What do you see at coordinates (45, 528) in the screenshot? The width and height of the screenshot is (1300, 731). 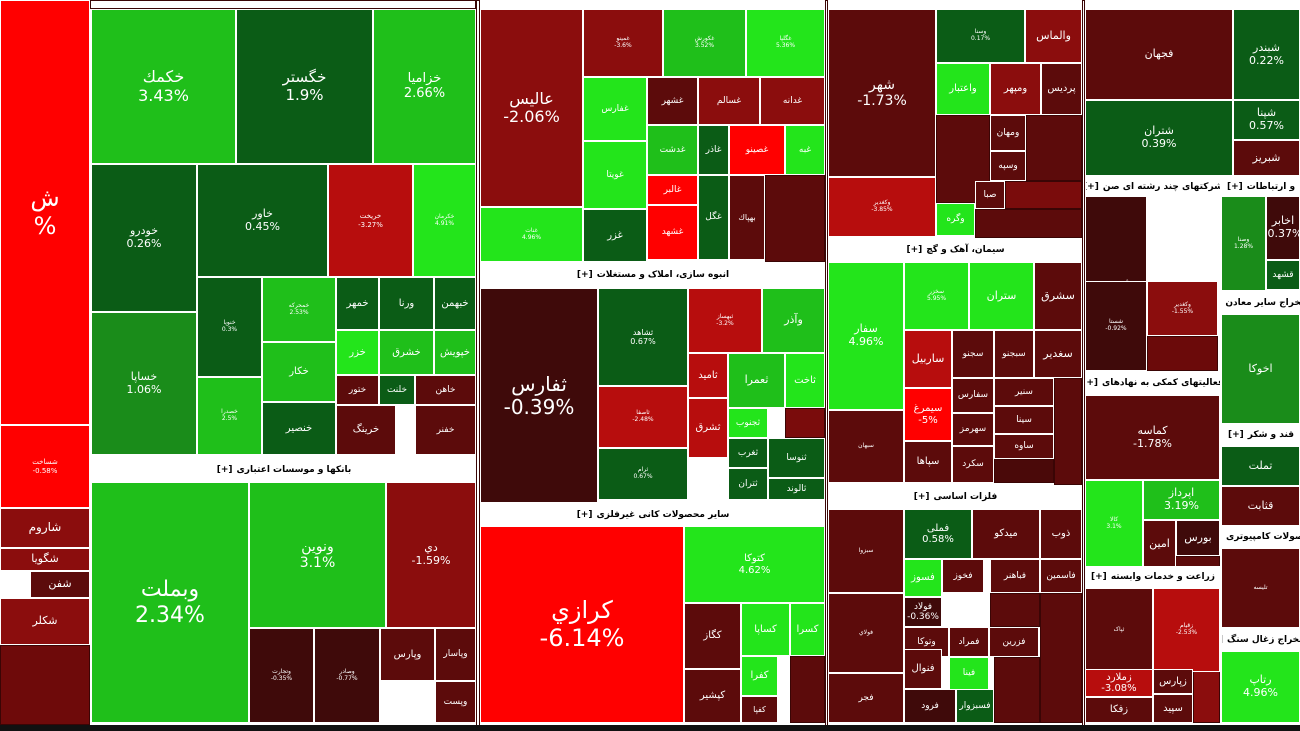 I see `stock-tile: شاروم` at bounding box center [45, 528].